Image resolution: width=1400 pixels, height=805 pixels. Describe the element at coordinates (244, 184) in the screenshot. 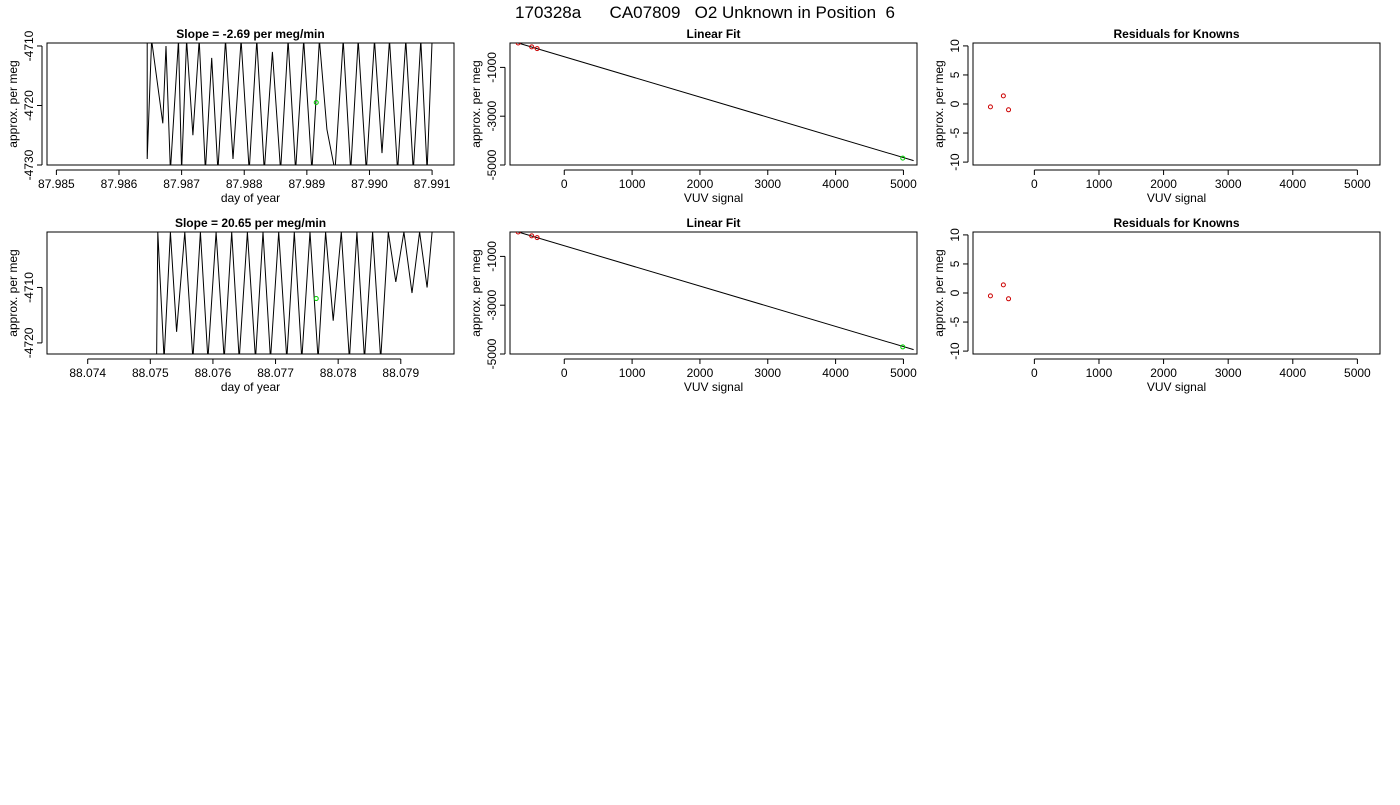

I see `x-tick-label: 87.988` at that location.